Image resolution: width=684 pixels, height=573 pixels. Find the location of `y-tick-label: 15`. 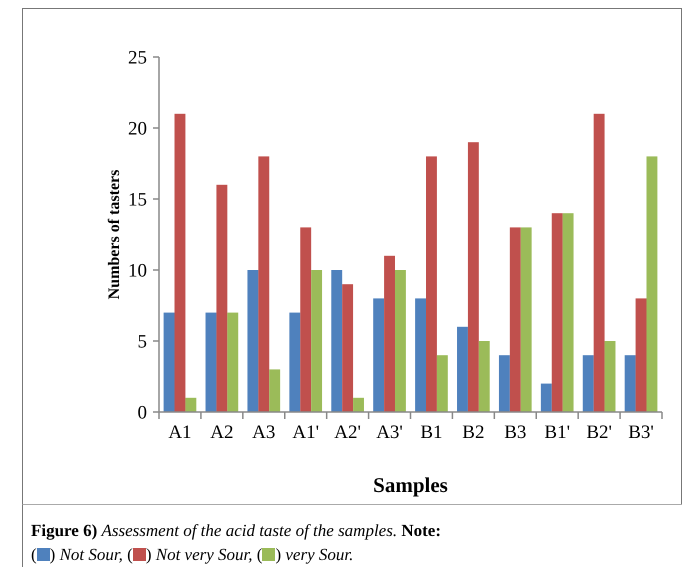

y-tick-label: 15 is located at coordinates (137, 200).